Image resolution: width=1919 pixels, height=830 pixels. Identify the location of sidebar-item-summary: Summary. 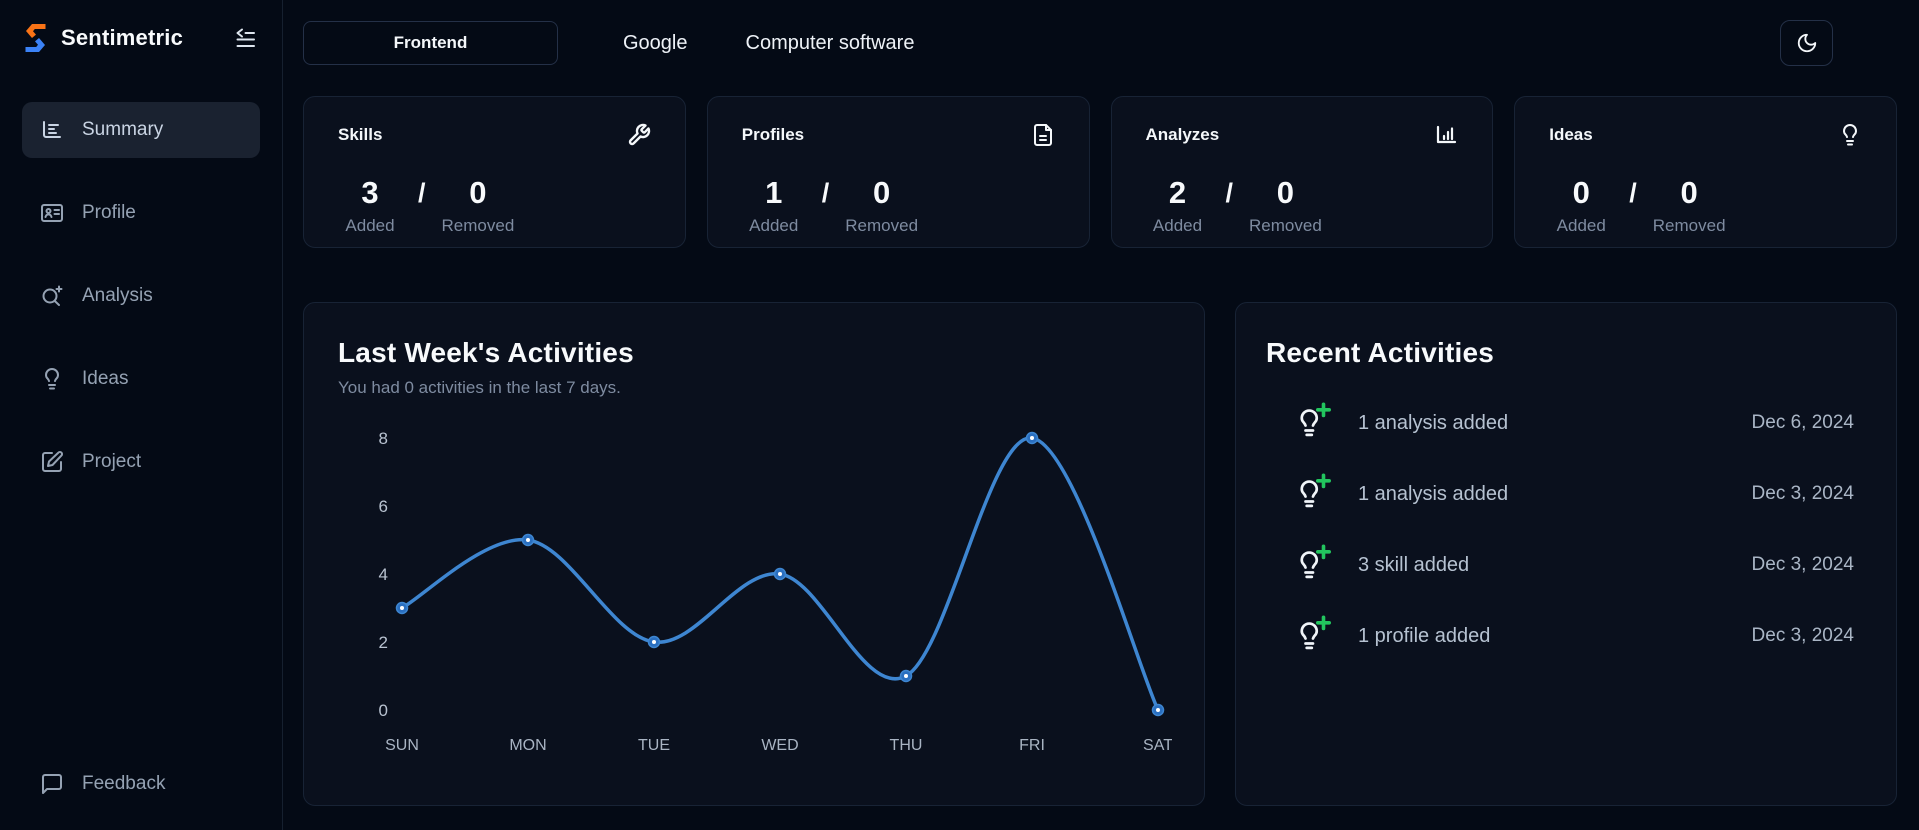
(141, 130).